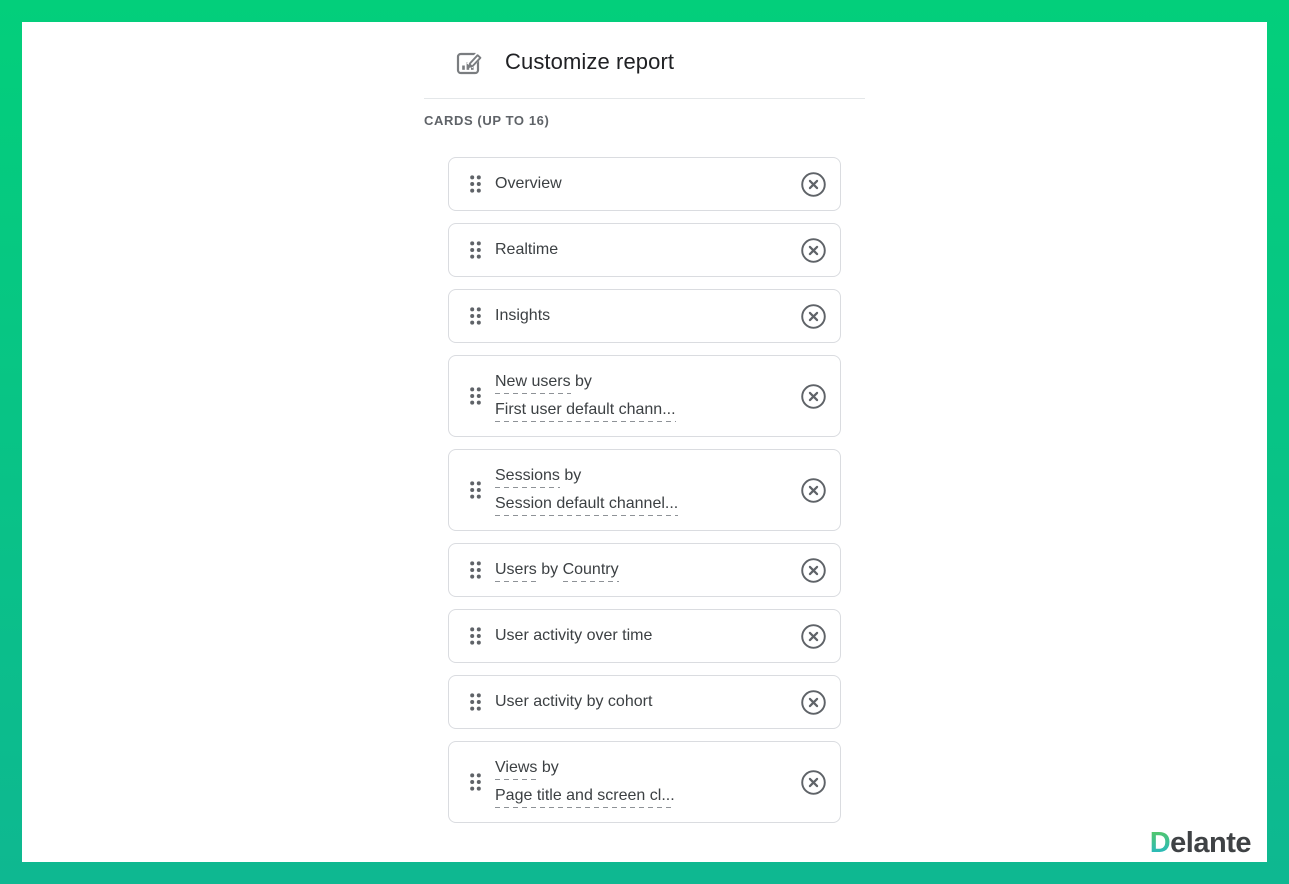 This screenshot has height=884, width=1289. What do you see at coordinates (647, 570) in the screenshot?
I see `card-label: Users by Country` at bounding box center [647, 570].